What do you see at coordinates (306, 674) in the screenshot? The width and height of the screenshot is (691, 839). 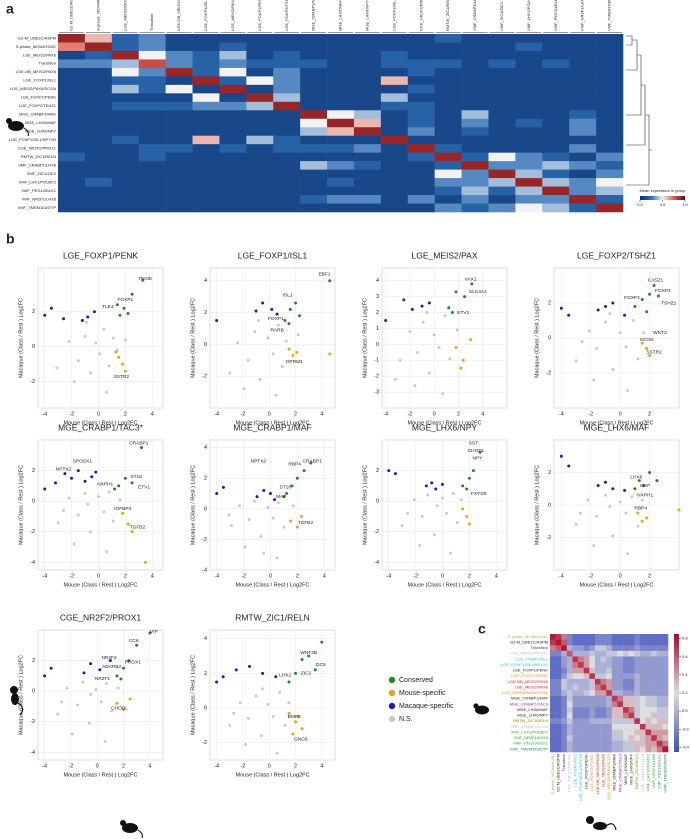 I see `gene-label: ZIC2` at bounding box center [306, 674].